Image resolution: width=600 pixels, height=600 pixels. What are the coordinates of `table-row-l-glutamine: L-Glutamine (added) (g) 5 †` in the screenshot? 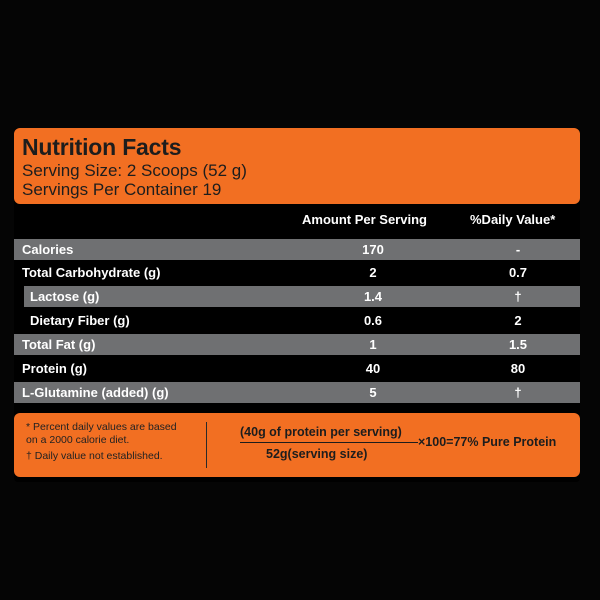 It's located at (297, 392).